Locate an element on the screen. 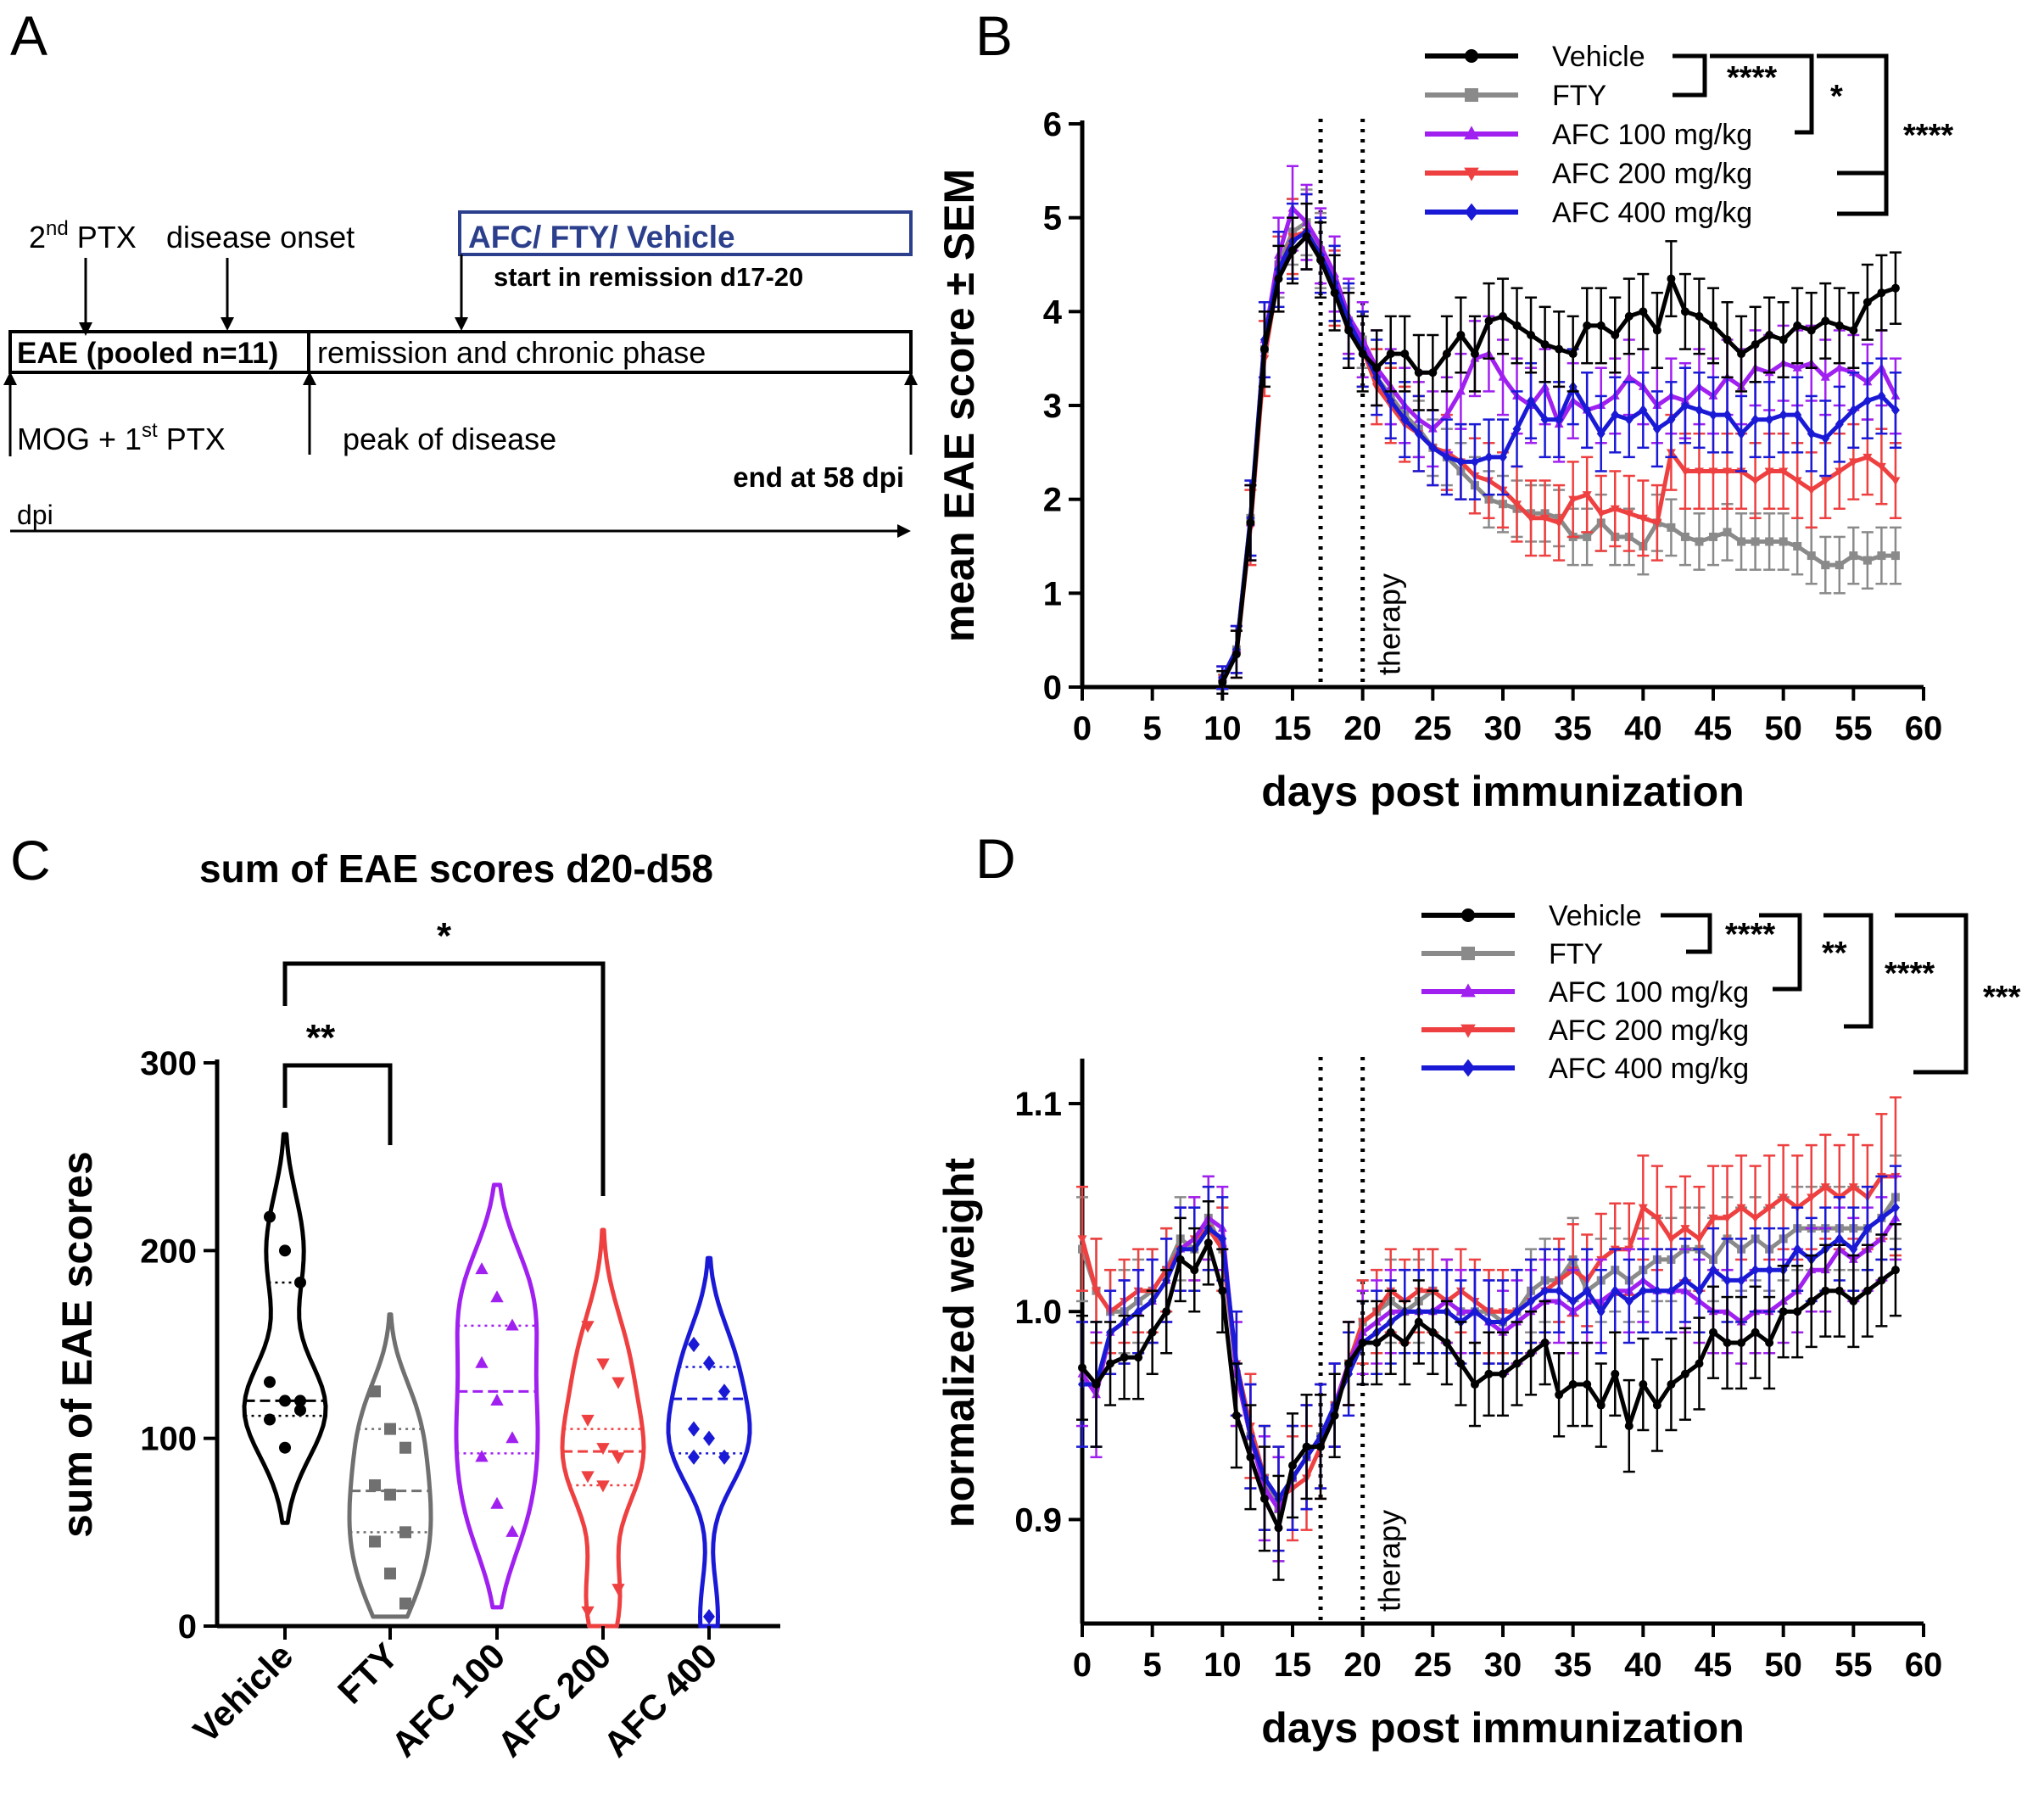 Image resolution: width=2044 pixels, height=1811 pixels. peak-arrowhead is located at coordinates (309, 378).